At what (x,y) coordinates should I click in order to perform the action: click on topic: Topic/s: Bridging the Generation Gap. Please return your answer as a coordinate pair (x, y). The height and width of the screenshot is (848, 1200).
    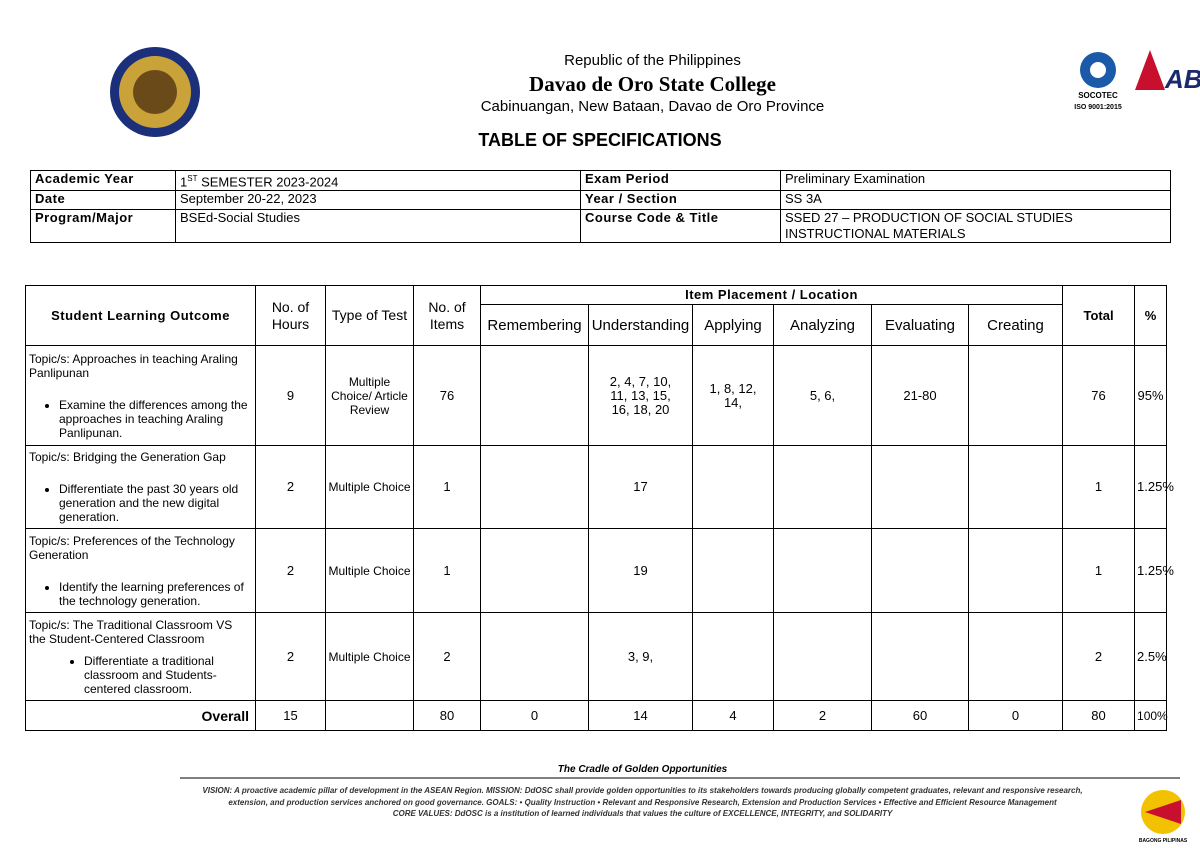
    Looking at the image, I should click on (127, 457).